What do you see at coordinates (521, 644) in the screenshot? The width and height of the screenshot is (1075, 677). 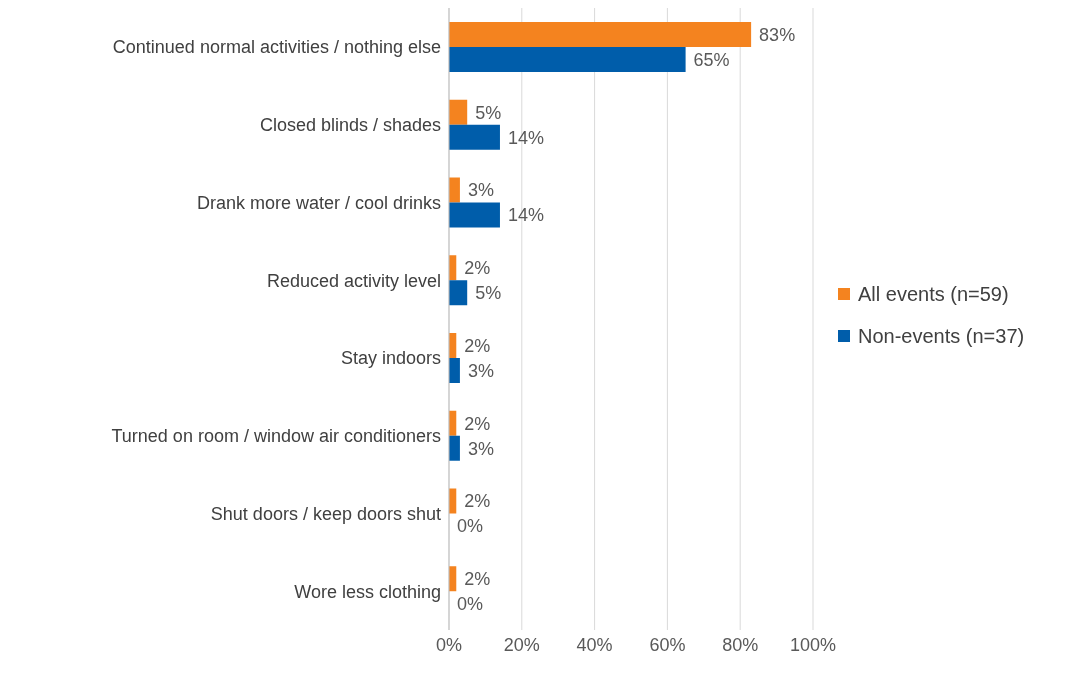 I see `x-tick-label: 20%` at bounding box center [521, 644].